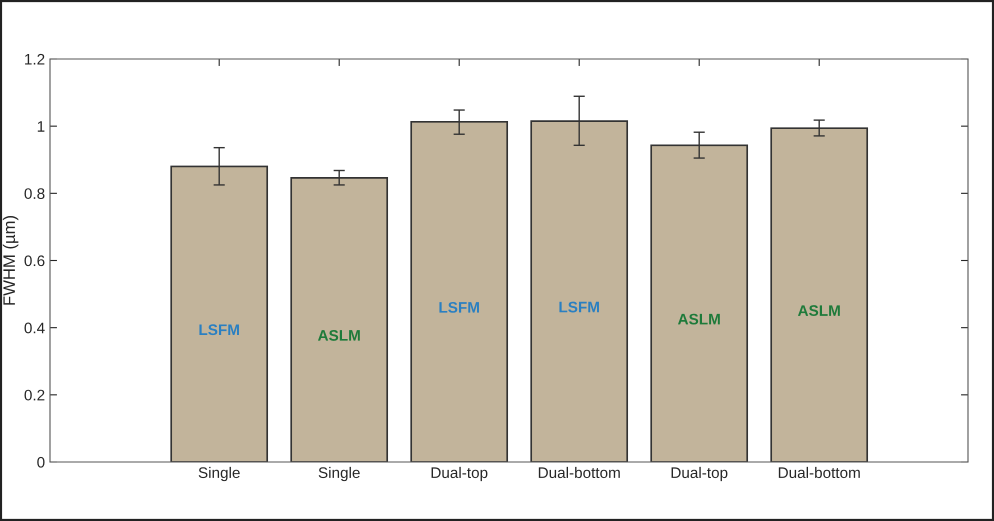  What do you see at coordinates (41, 462) in the screenshot?
I see `y-tick-label: 0` at bounding box center [41, 462].